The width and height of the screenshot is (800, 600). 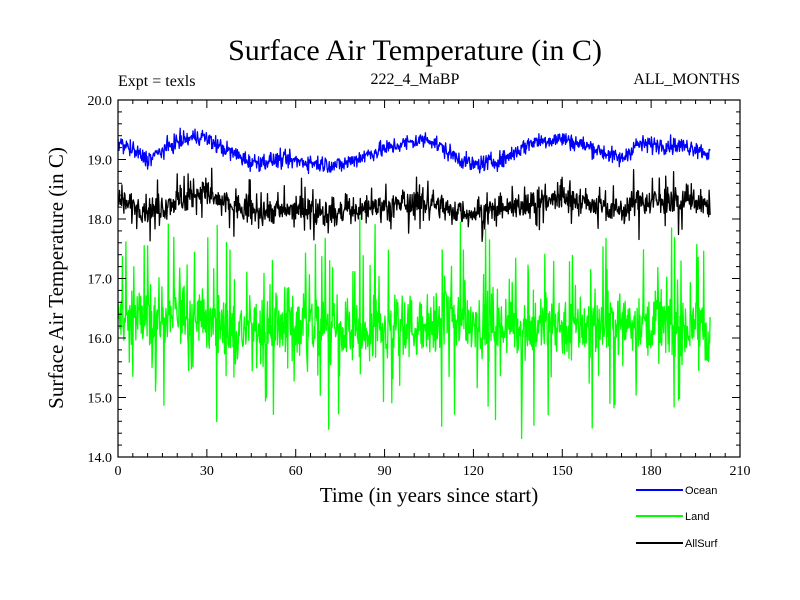 What do you see at coordinates (100, 280) in the screenshot?
I see `y-tick-label: 17.0` at bounding box center [100, 280].